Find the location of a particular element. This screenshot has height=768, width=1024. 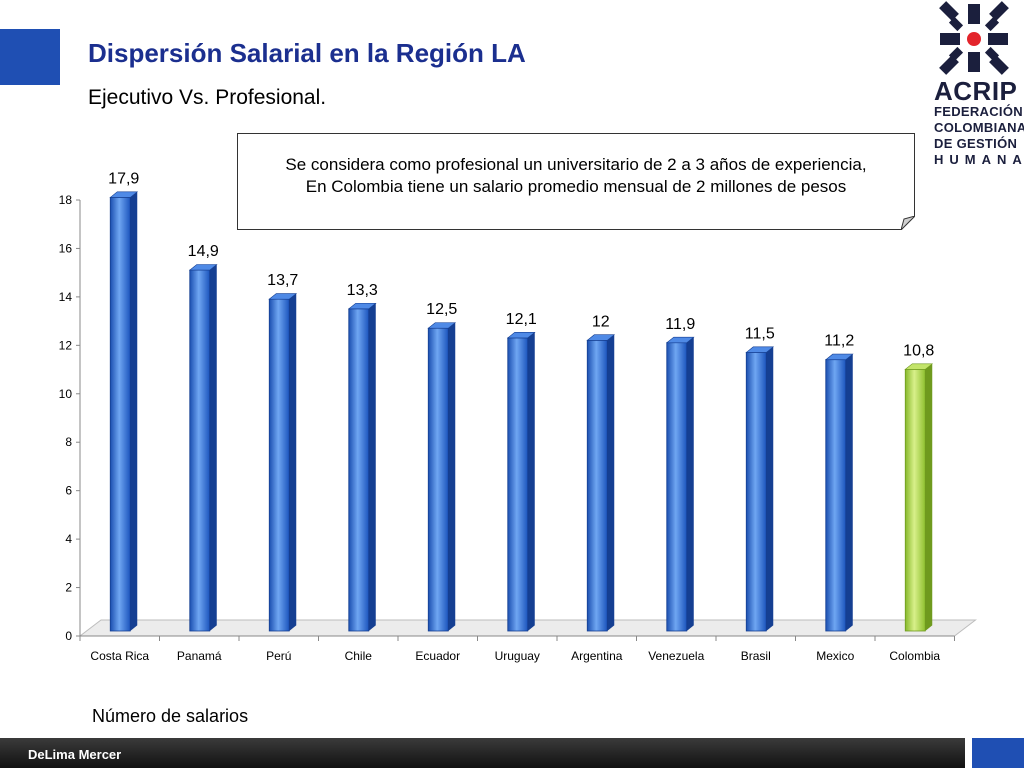

bar-panam- is located at coordinates (203, 448).